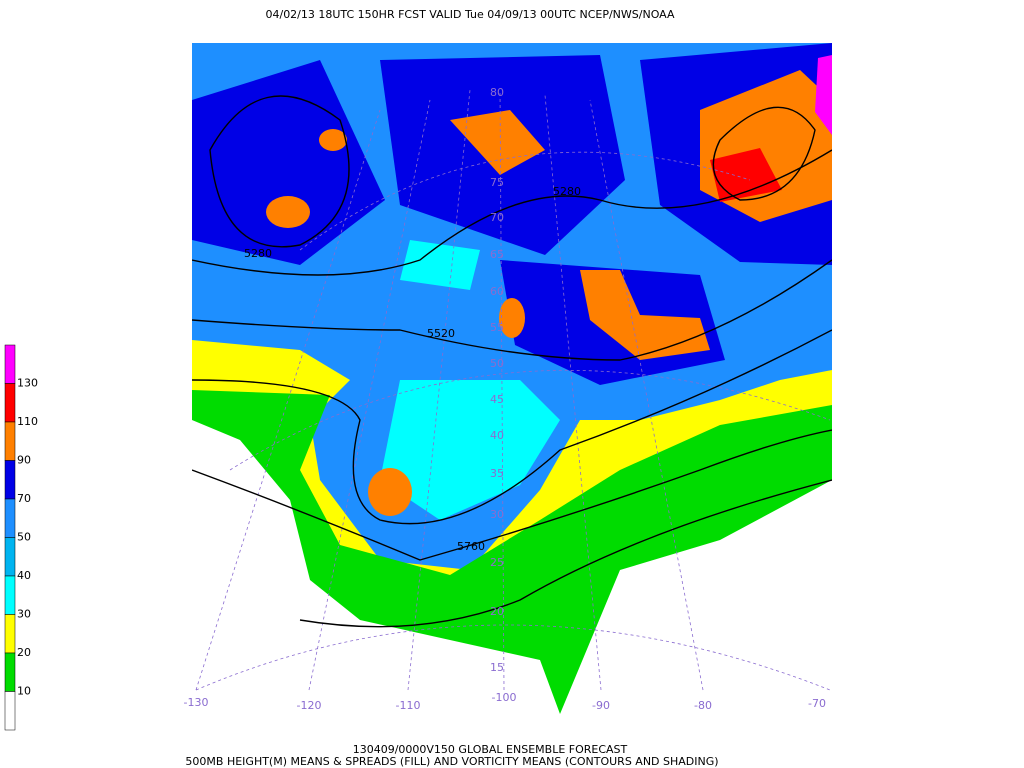  I want to click on latitude-label: 20, so click(497, 611).